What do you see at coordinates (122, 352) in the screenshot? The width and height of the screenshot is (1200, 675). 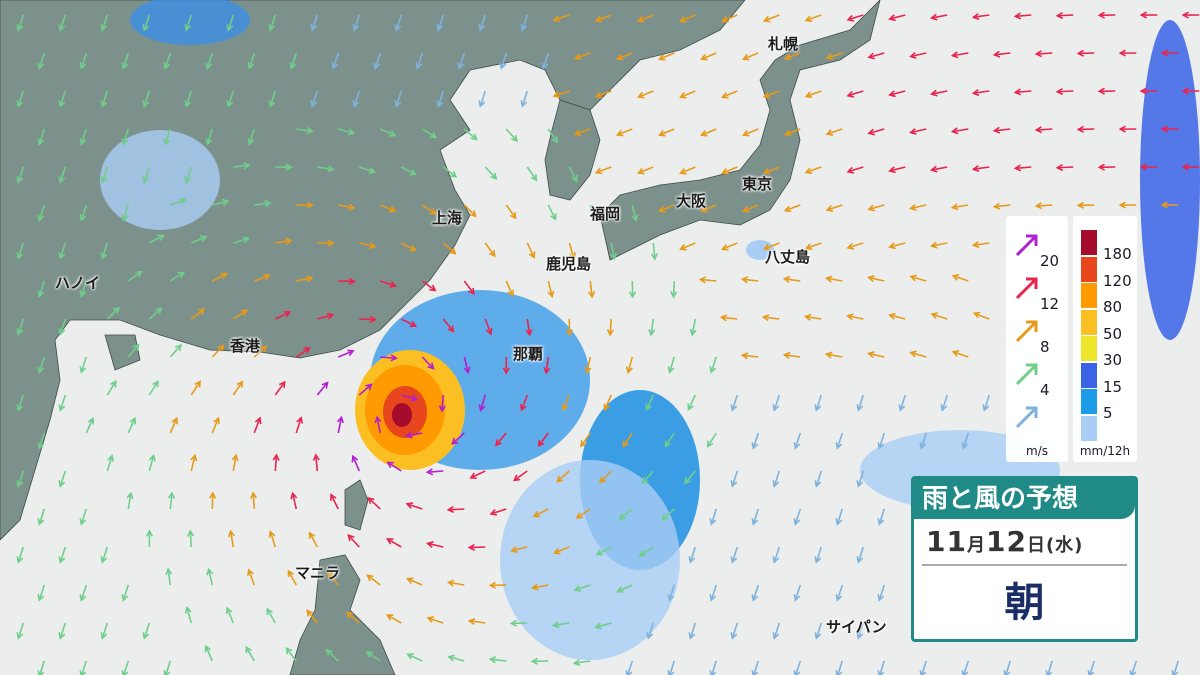 I see `hainan` at bounding box center [122, 352].